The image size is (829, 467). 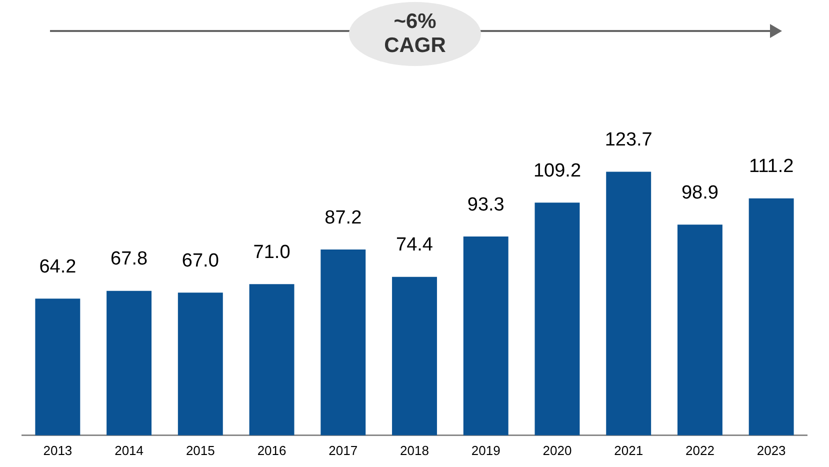 What do you see at coordinates (129, 259) in the screenshot?
I see `data-label: 67.8` at bounding box center [129, 259].